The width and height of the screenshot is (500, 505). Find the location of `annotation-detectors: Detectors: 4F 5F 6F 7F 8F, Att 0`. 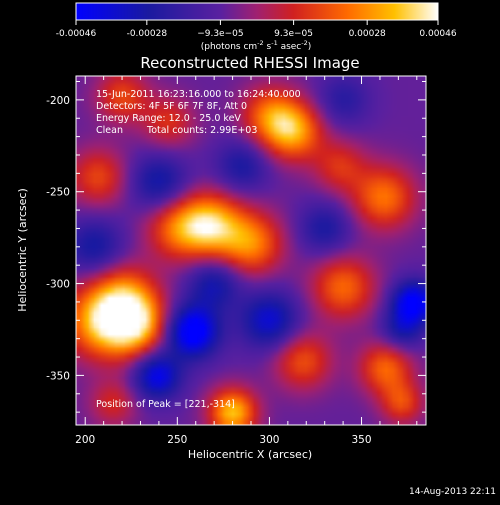

annotation-detectors: Detectors: 4F 5F 6F 7F 8F, Att 0 is located at coordinates (171, 106).